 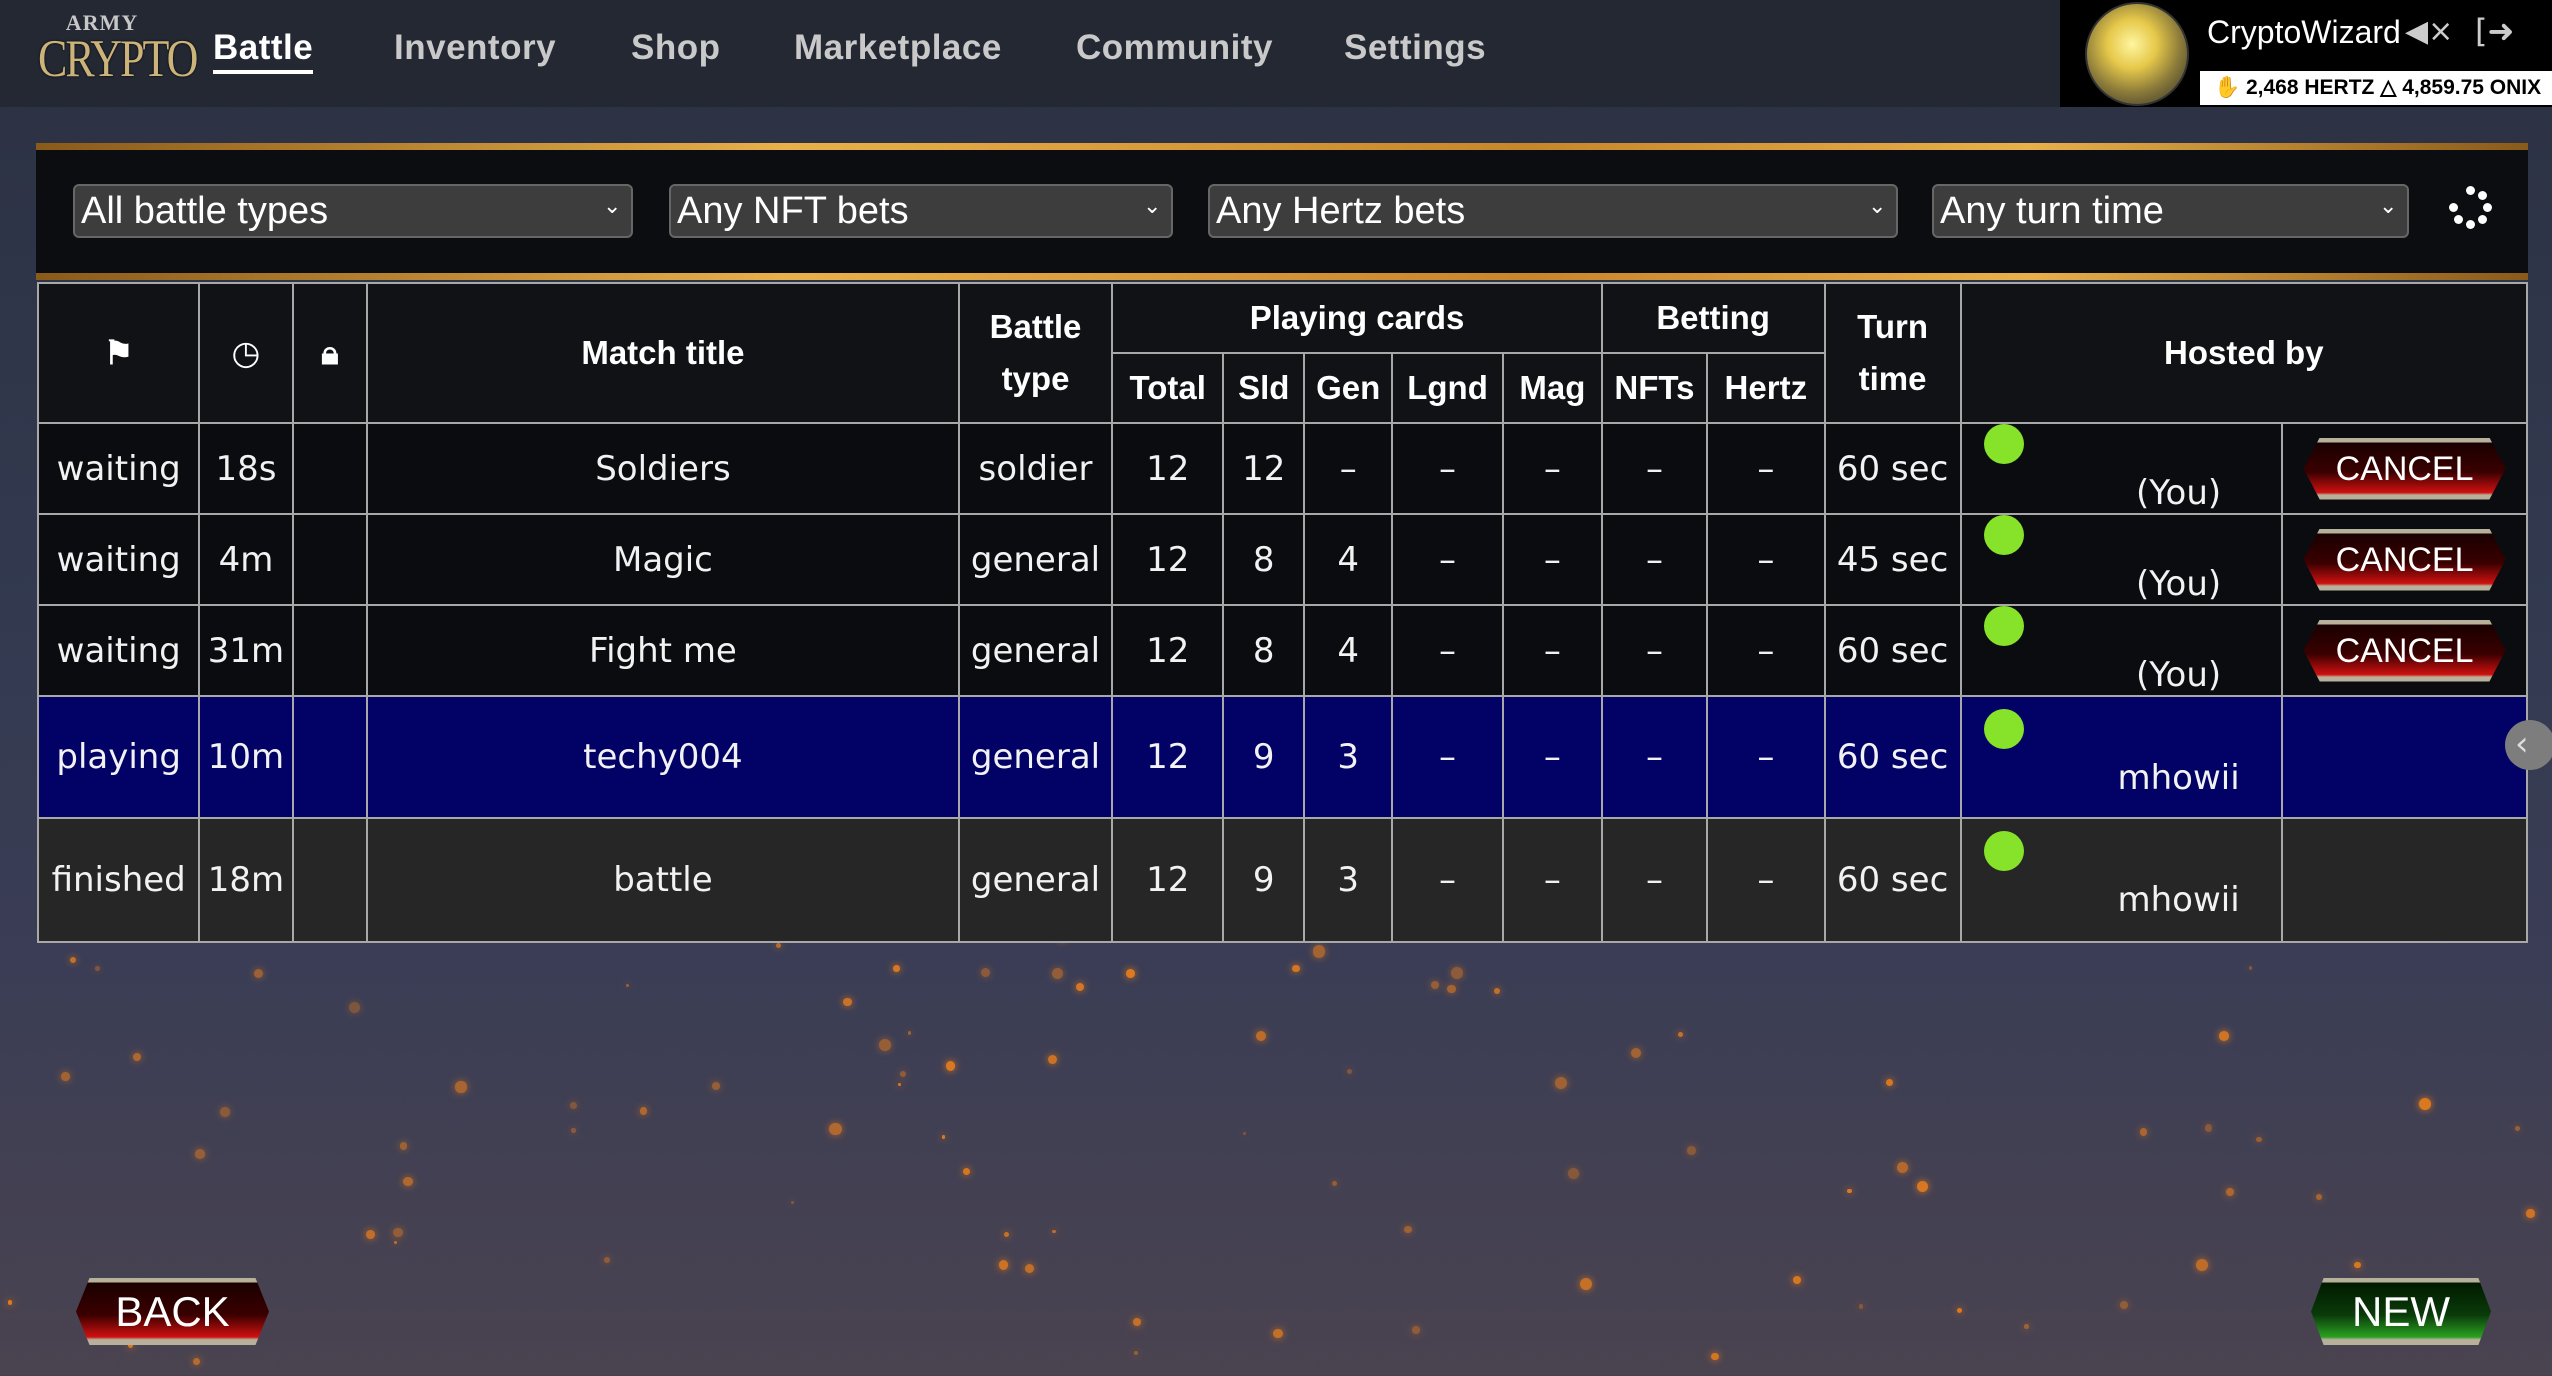 What do you see at coordinates (118, 650) in the screenshot?
I see `cell-status: waiting` at bounding box center [118, 650].